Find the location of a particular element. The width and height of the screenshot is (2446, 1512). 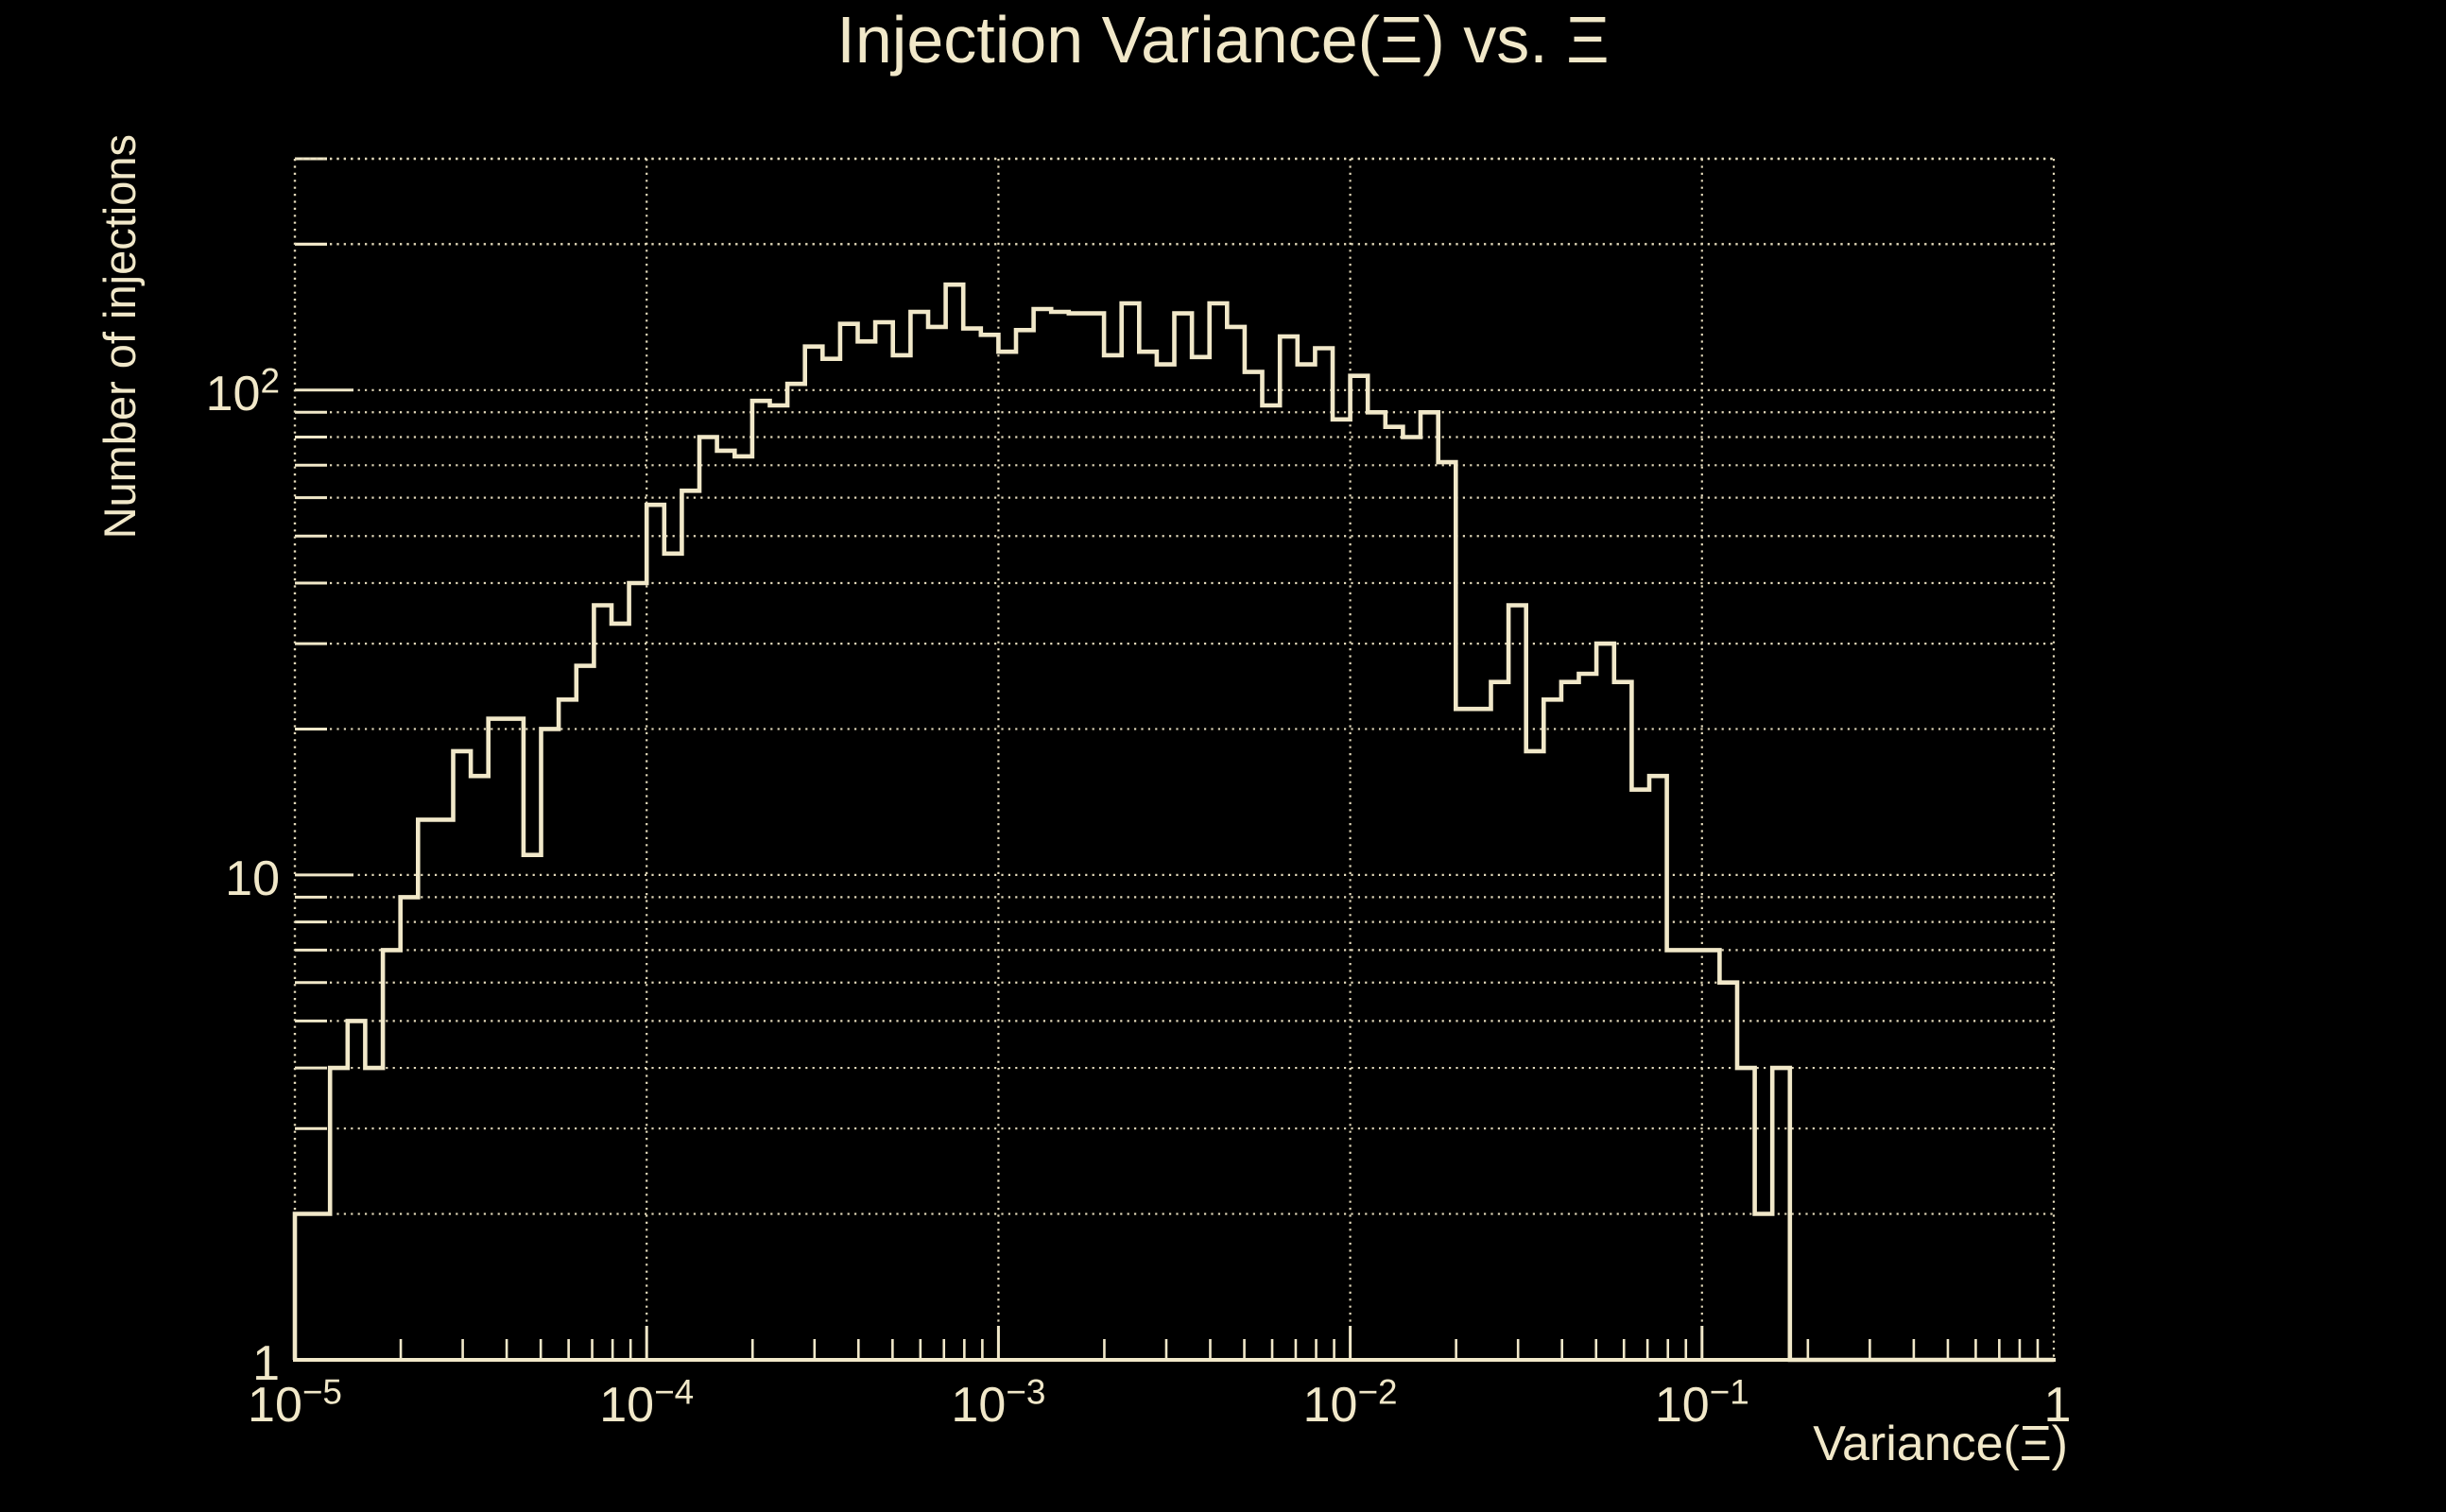

tick-exponent: −5 is located at coordinates (321, 1392).